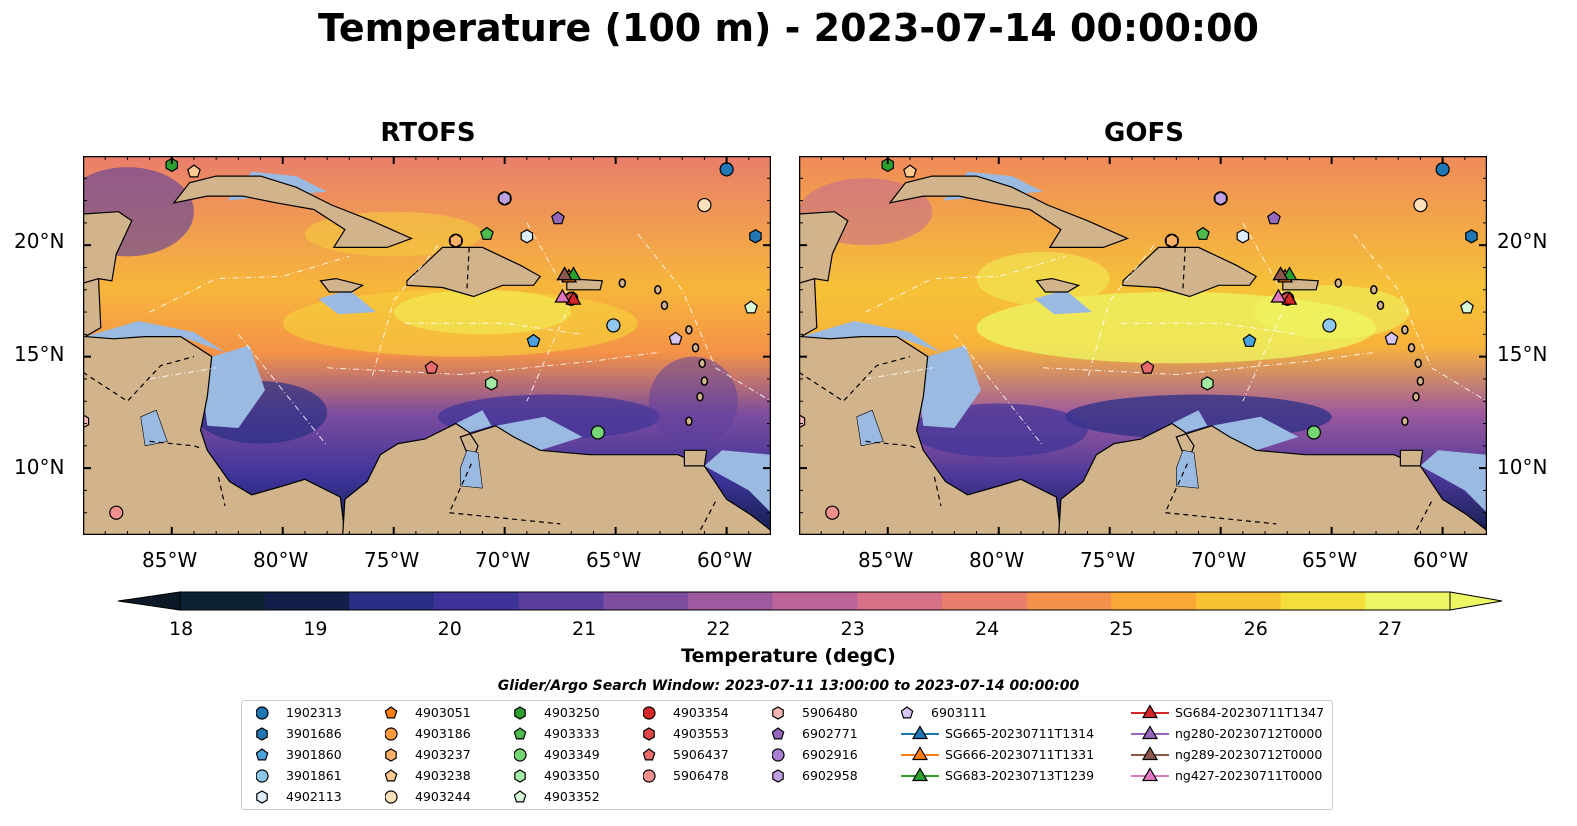  Describe the element at coordinates (293, 212) in the screenshot. I see `land-cuba` at that location.